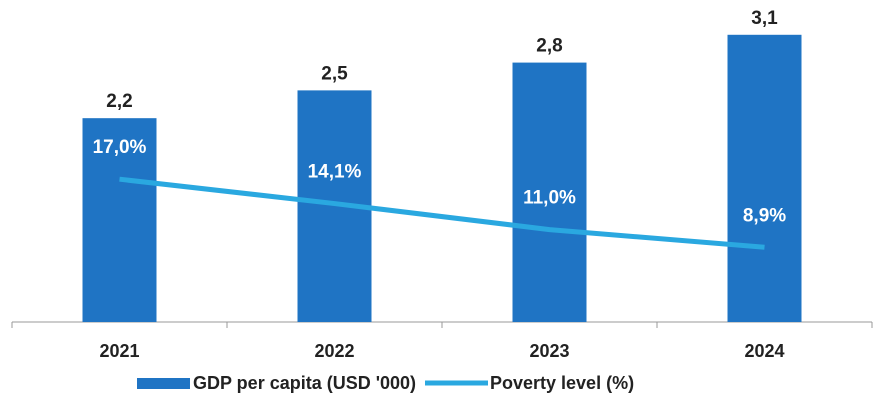 The image size is (874, 417). Describe the element at coordinates (163, 383) in the screenshot. I see `legend-swatch` at that location.